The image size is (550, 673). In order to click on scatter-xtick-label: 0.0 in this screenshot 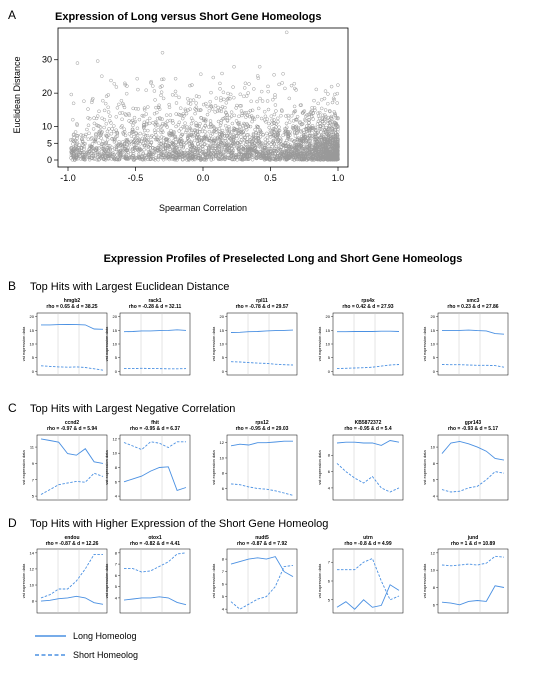, I will do `click(203, 178)`.